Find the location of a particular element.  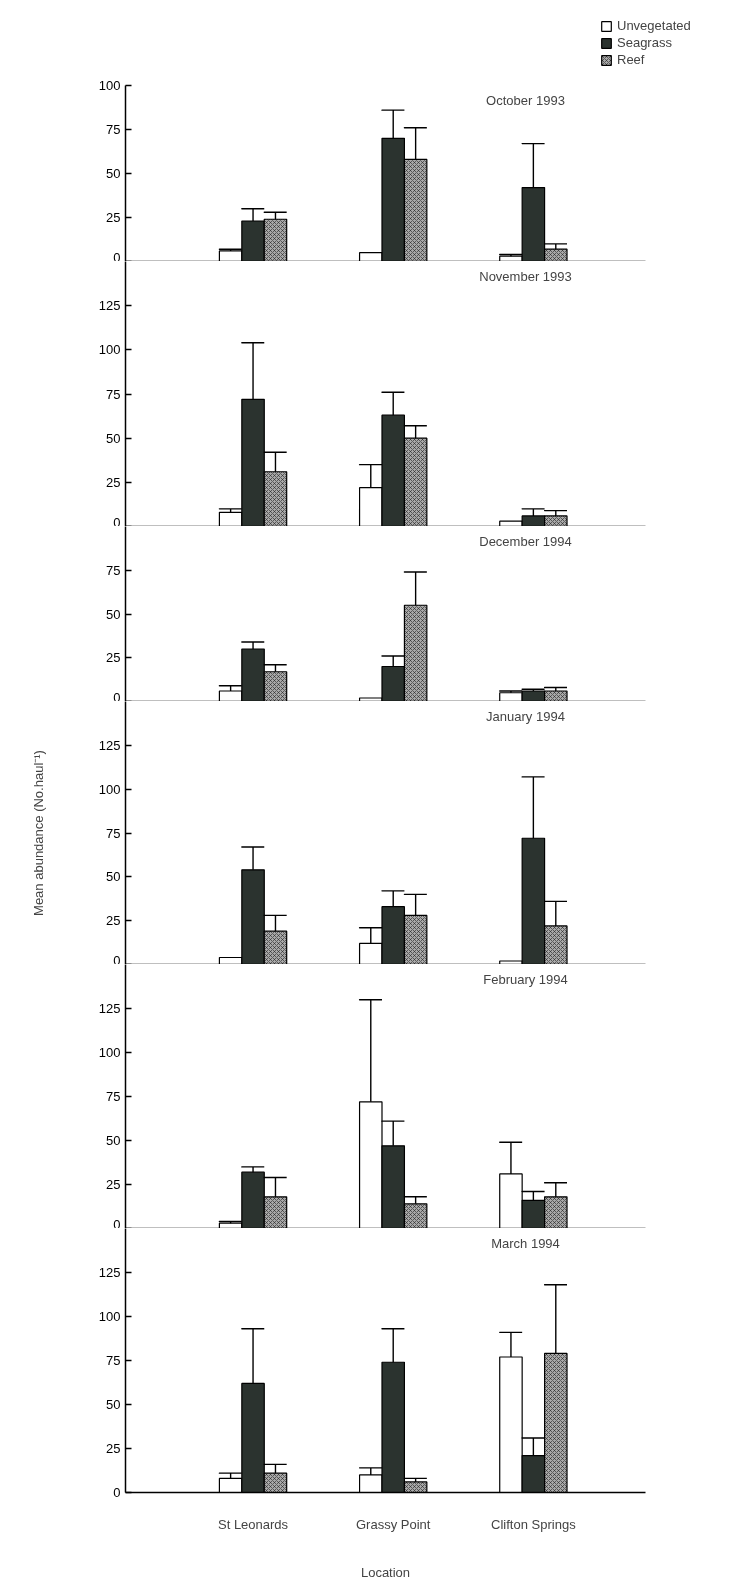

text: January 1994 is located at coordinates (525, 716).